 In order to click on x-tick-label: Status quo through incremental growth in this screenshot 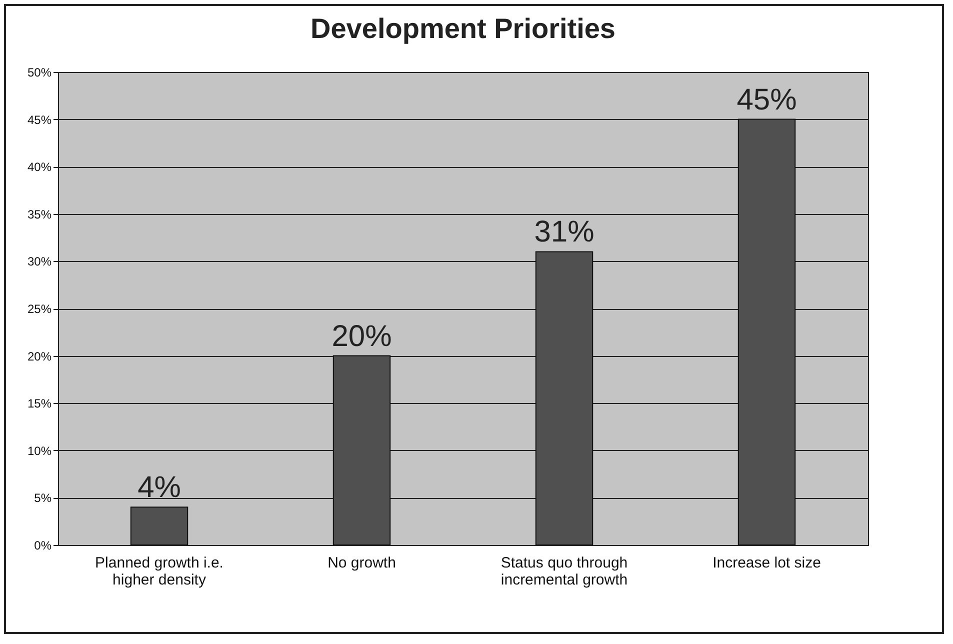, I will do `click(564, 571)`.